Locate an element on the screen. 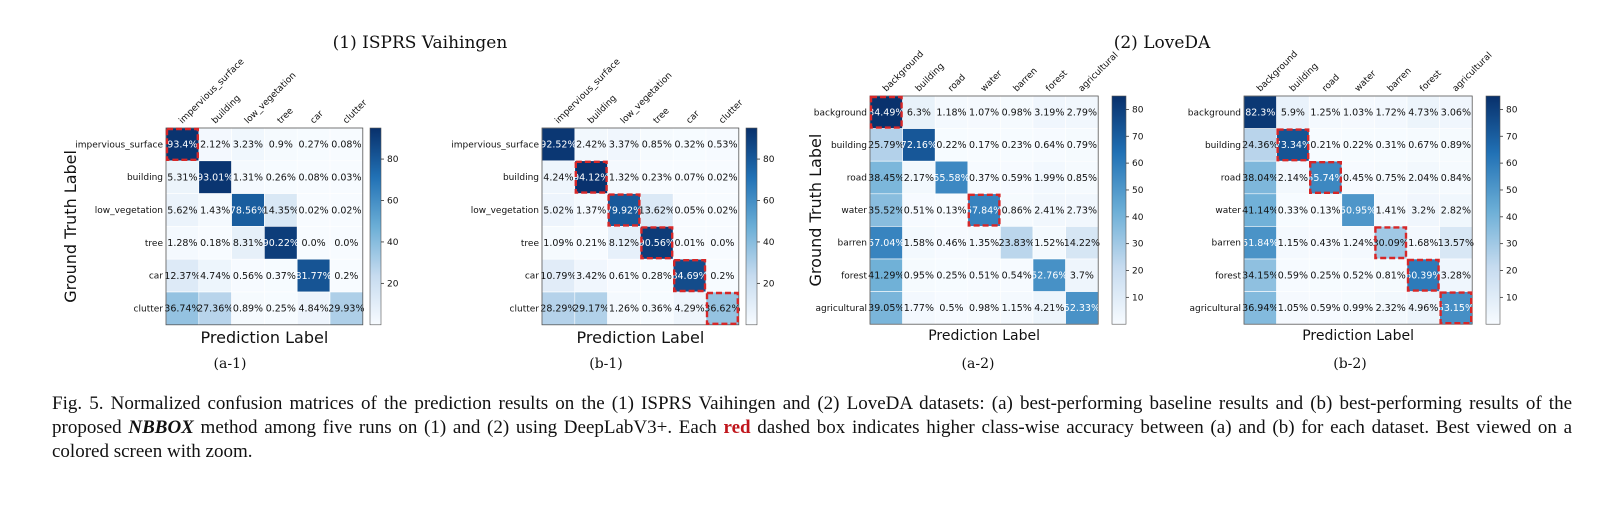 This screenshot has height=507, width=1622. cell-value-label: 1.09% is located at coordinates (558, 243).